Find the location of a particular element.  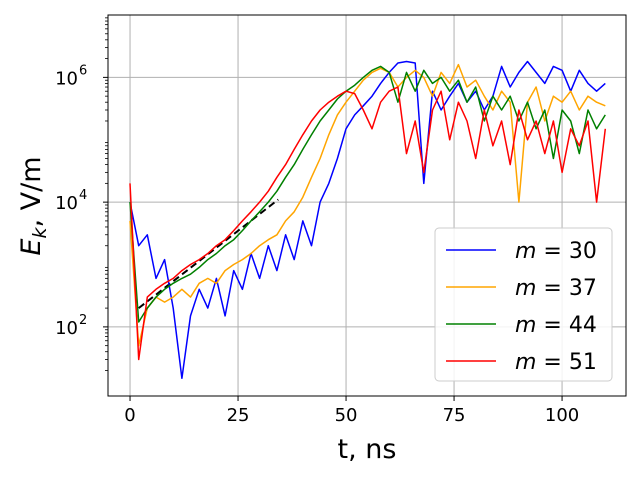

legend-entry-m51: m = 51 is located at coordinates (556, 362).